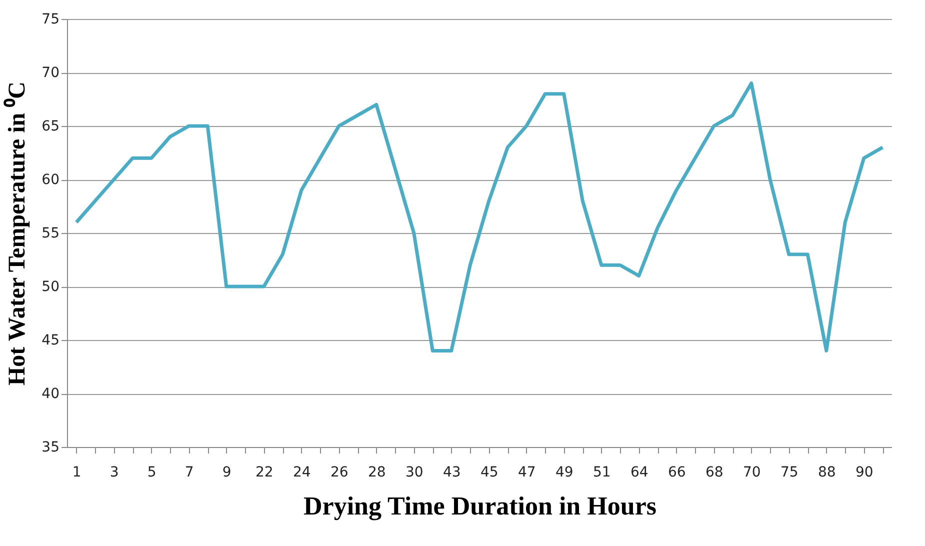 This screenshot has width=925, height=546. I want to click on x-tick-label: 88, so click(827, 472).